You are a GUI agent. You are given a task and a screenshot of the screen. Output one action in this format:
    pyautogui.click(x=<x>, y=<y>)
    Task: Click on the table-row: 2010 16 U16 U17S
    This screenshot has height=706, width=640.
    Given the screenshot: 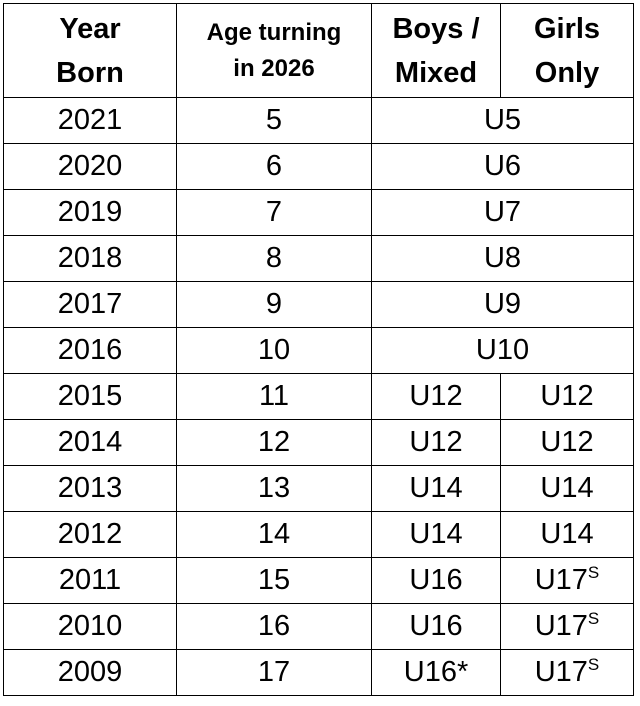 What is the action you would take?
    pyautogui.click(x=318, y=626)
    